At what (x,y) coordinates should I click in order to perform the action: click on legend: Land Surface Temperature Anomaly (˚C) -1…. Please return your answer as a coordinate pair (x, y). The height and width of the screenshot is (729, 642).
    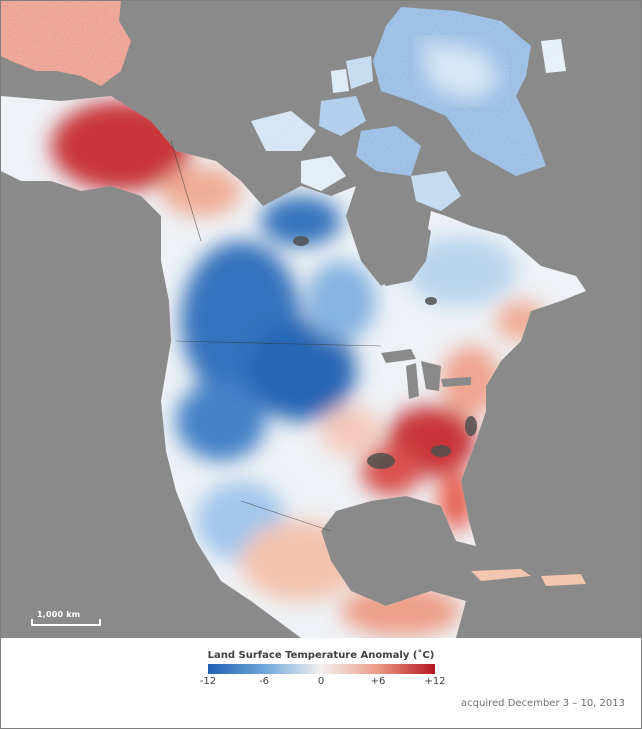
    Looking at the image, I should click on (321, 668).